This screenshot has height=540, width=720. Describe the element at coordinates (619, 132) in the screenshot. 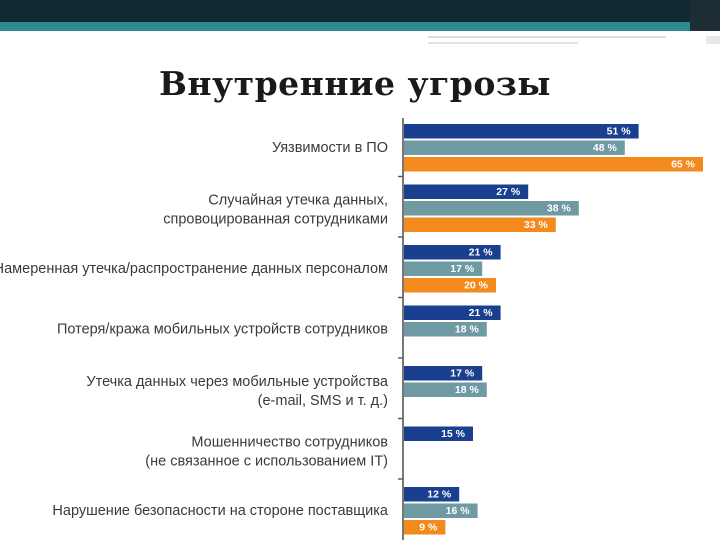

I see `data-label: 51 %` at that location.